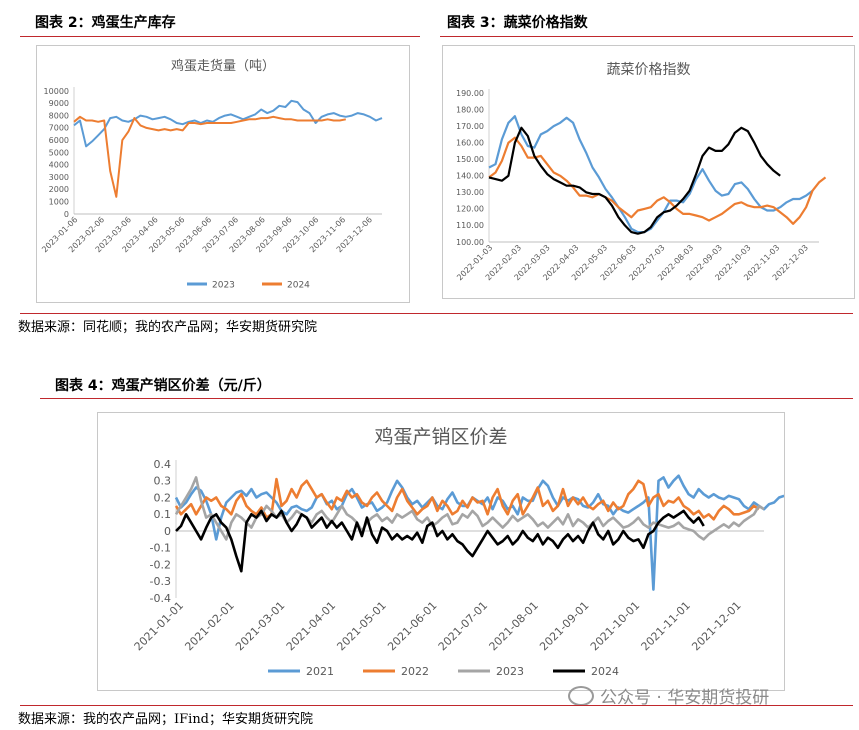  I want to click on x-tick-label: 2021-01-01, so click(159, 626).